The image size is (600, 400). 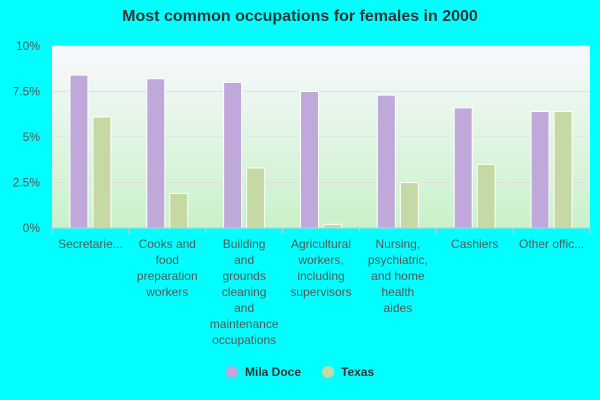 I want to click on legend: Mila Doce Texas, so click(x=300, y=372).